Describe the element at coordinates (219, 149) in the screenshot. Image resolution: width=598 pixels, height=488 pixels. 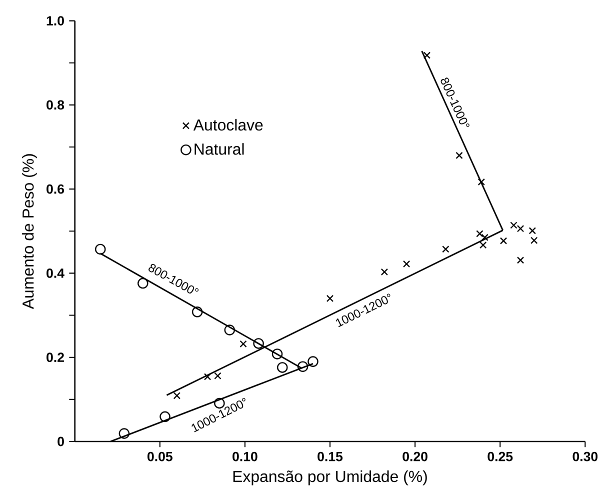
I see `legend-label: Natural` at that location.